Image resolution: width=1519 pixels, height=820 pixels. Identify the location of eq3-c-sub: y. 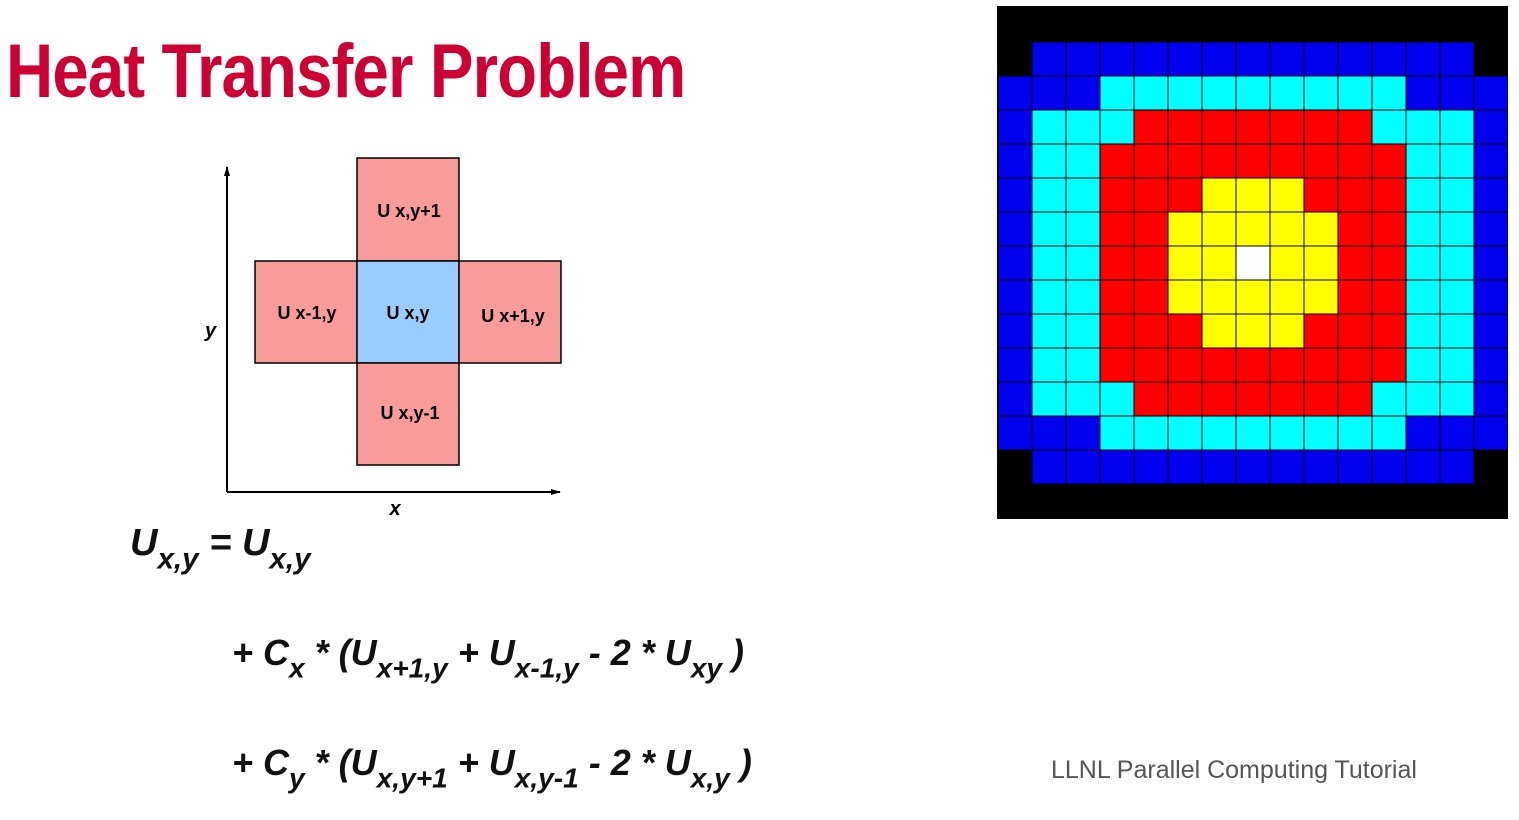
(297, 778).